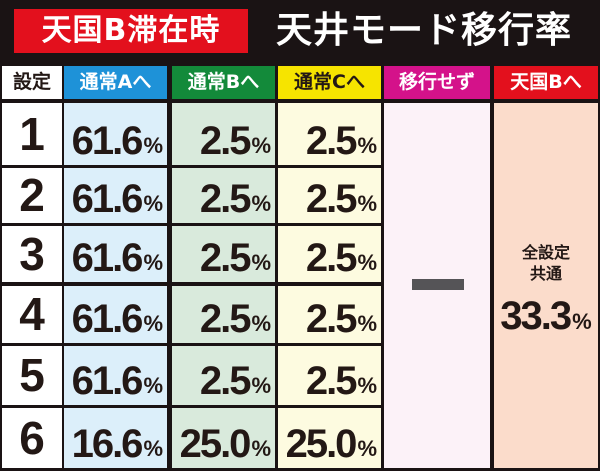 The height and width of the screenshot is (471, 600). Describe the element at coordinates (32, 195) in the screenshot. I see `setting-number: 2` at that location.